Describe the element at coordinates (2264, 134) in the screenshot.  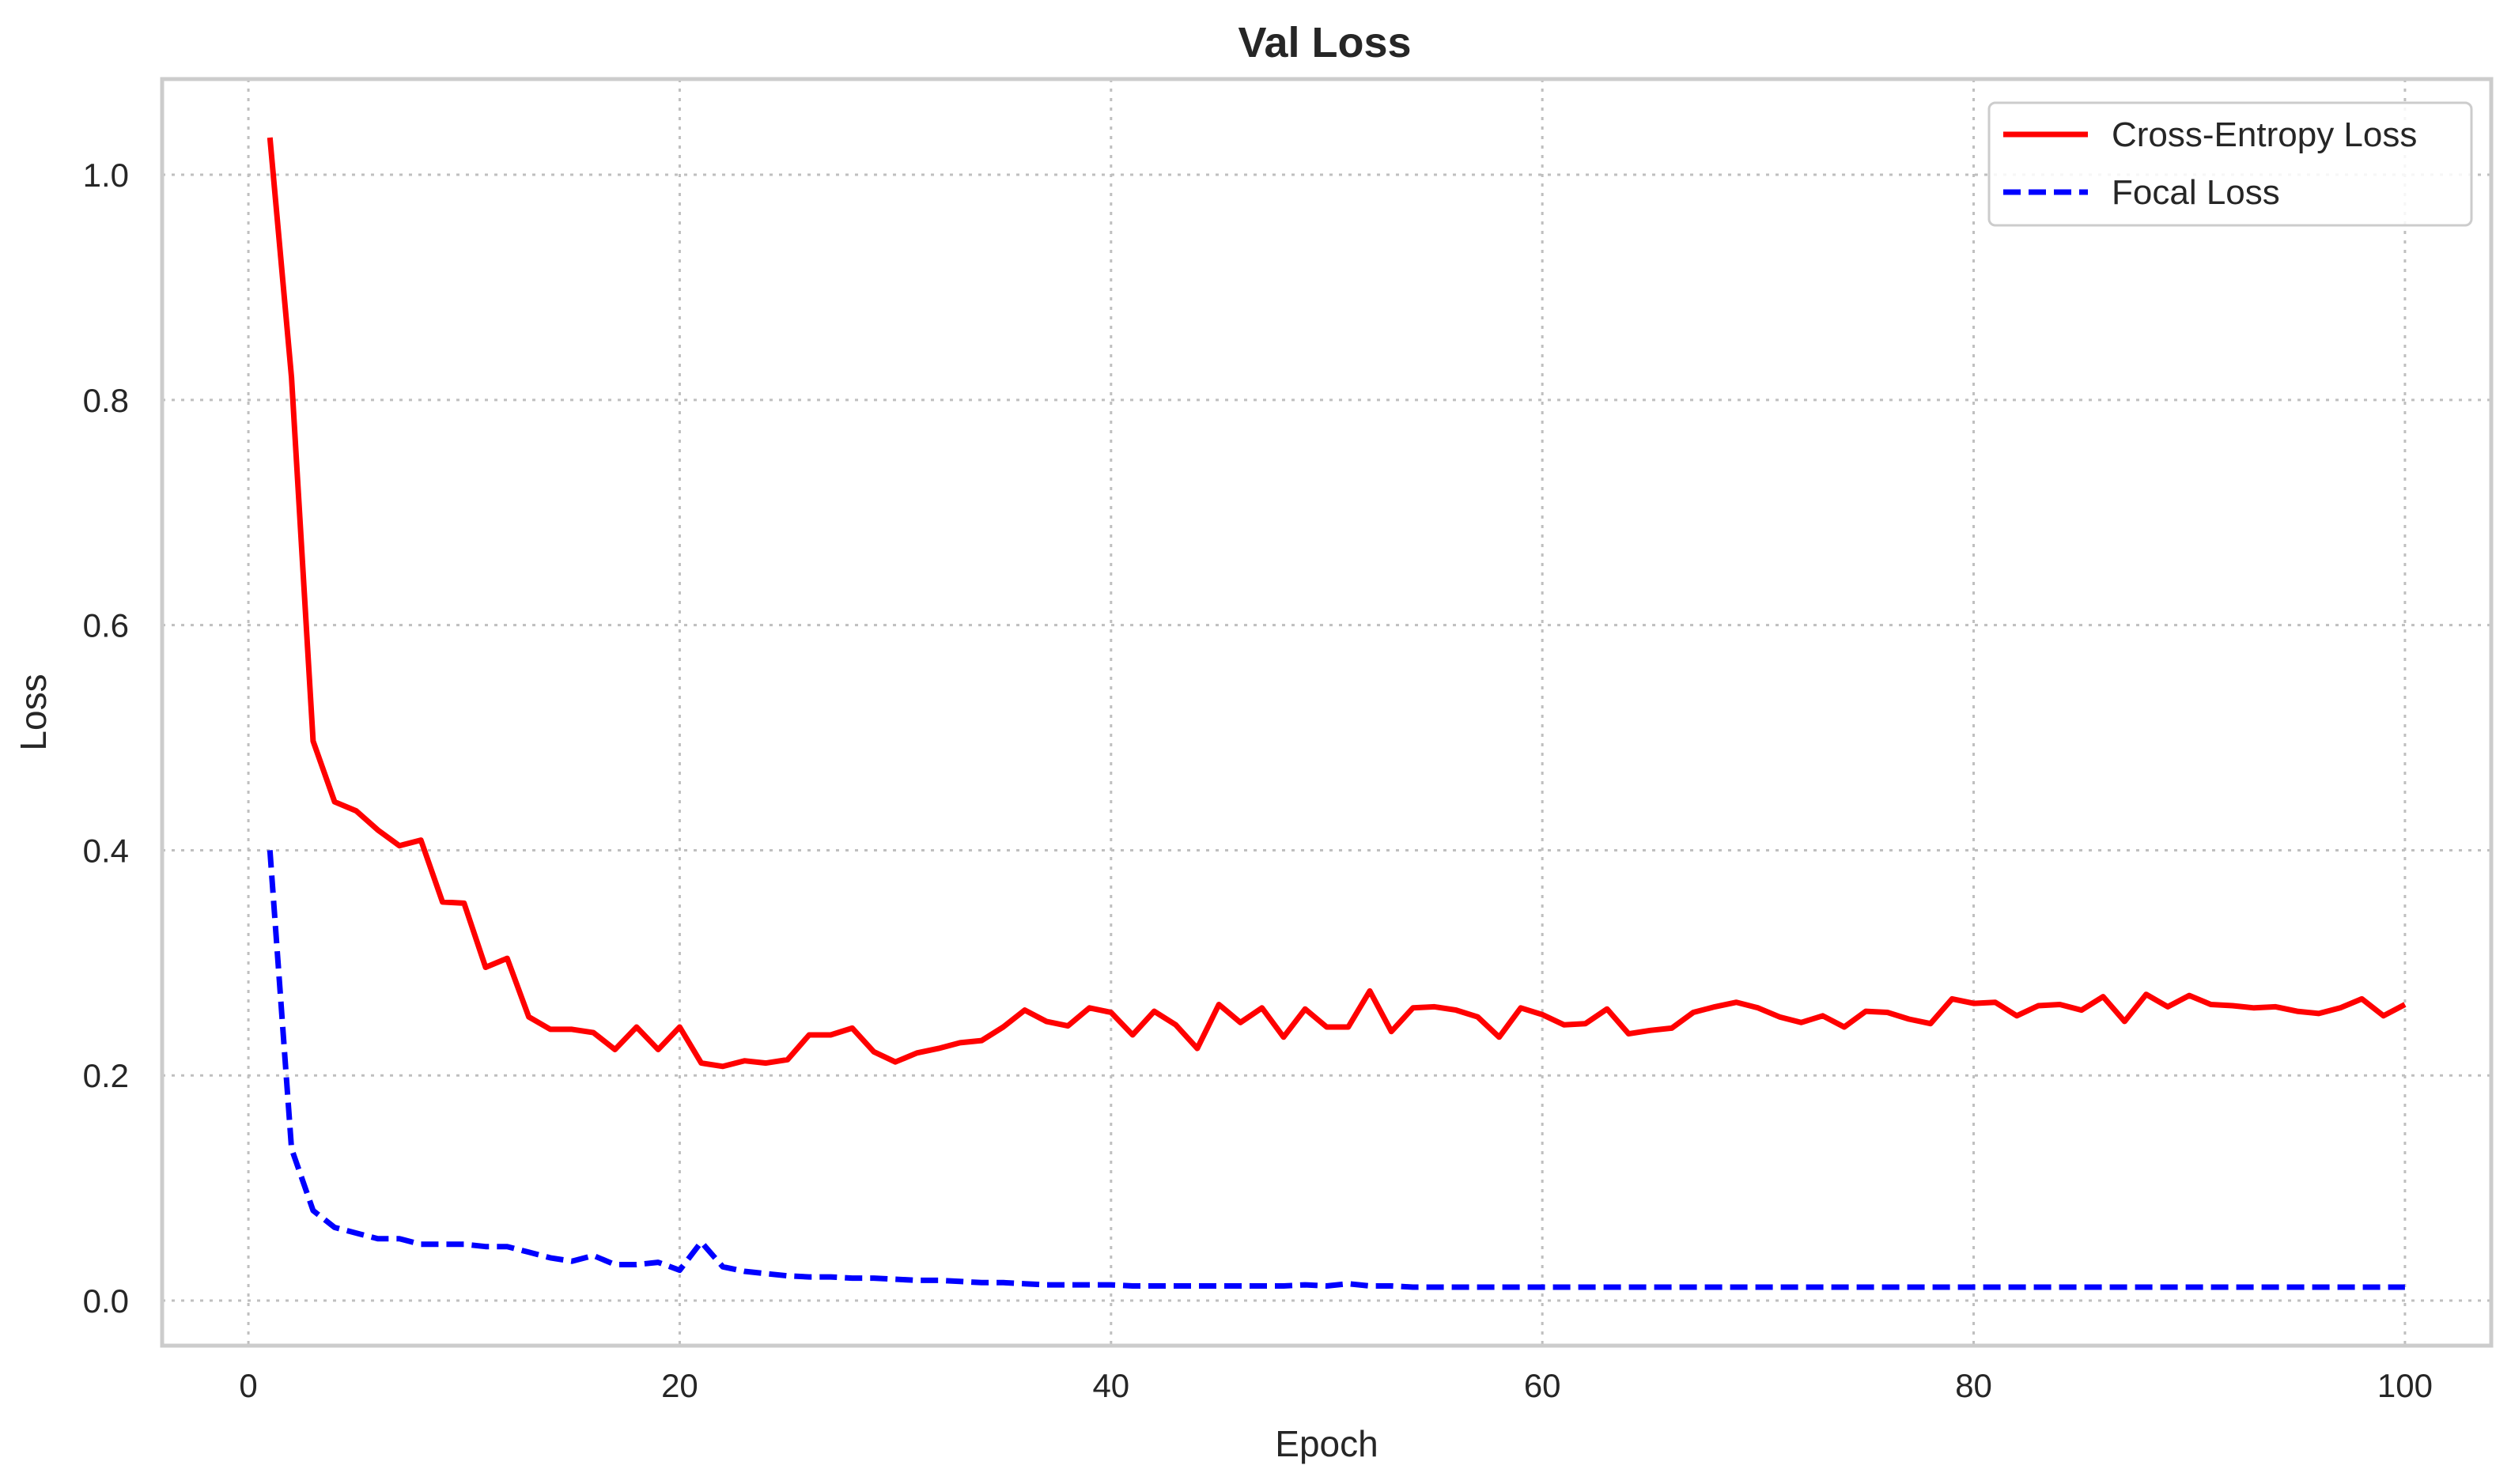
I see `legend-label-cross-entropy: Cross-Entropy Loss` at that location.